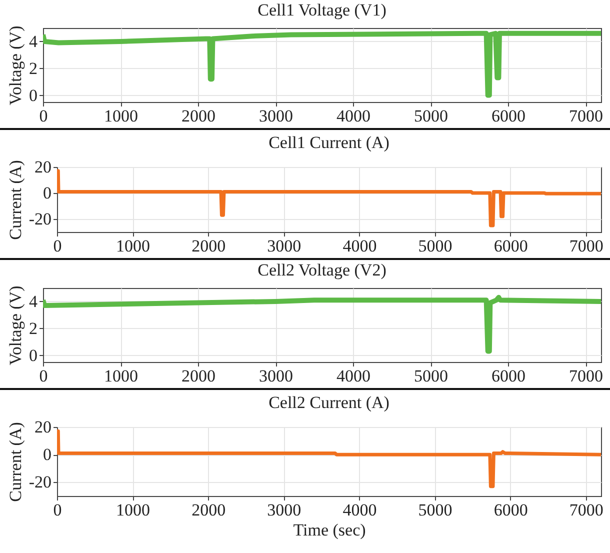  What do you see at coordinates (329, 530) in the screenshot?
I see `x-axis-title: Time (sec)` at bounding box center [329, 530].